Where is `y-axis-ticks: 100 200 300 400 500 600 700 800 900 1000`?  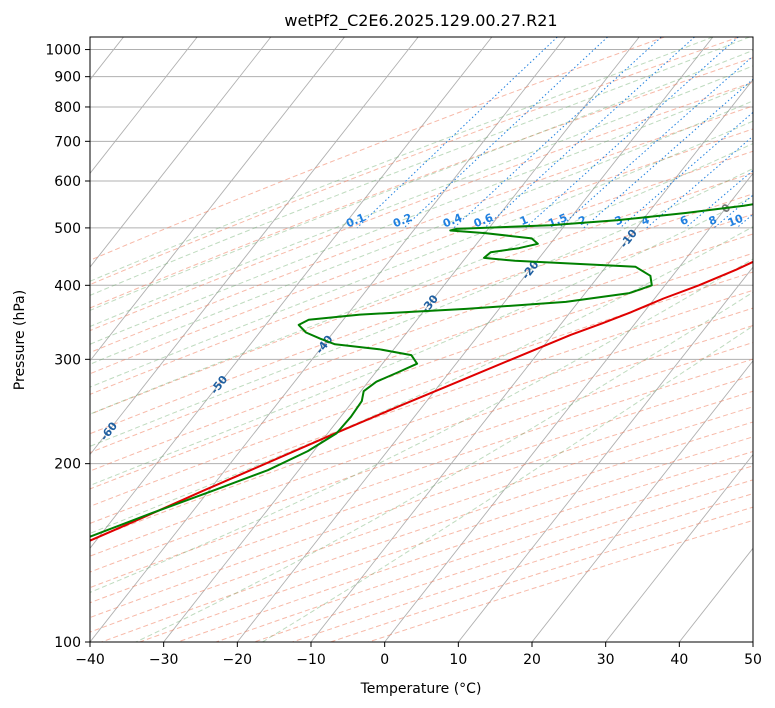
y-axis-ticks: 100 200 300 400 500 600 700 800 900 1000 is located at coordinates (67, 347).